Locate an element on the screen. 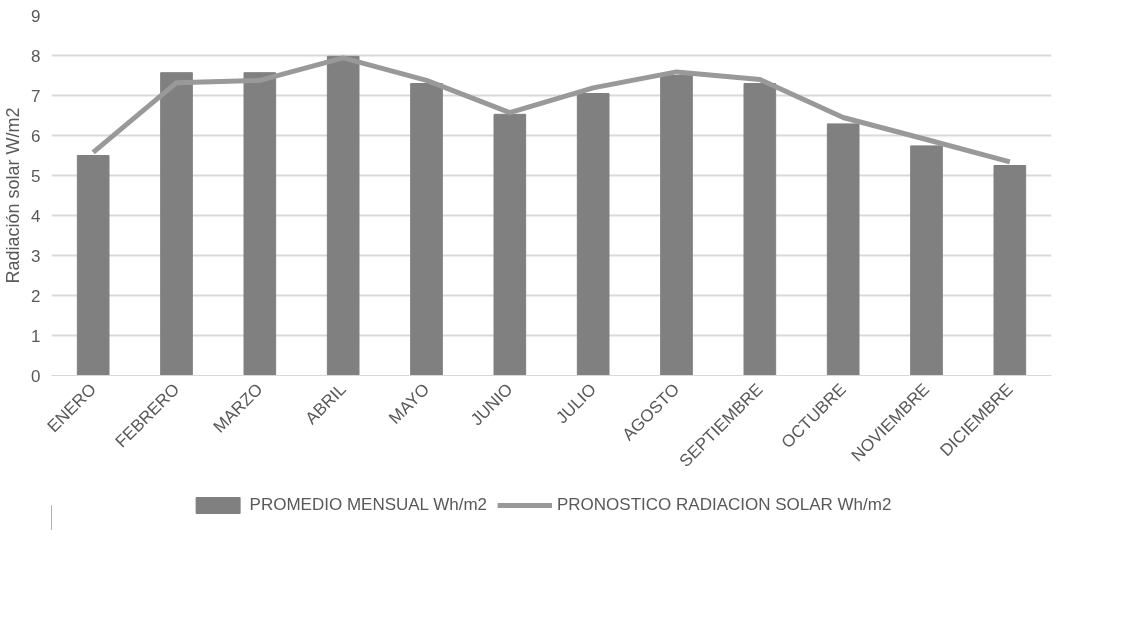 This screenshot has width=1131, height=620. y-tick-label: 3 is located at coordinates (36, 256).